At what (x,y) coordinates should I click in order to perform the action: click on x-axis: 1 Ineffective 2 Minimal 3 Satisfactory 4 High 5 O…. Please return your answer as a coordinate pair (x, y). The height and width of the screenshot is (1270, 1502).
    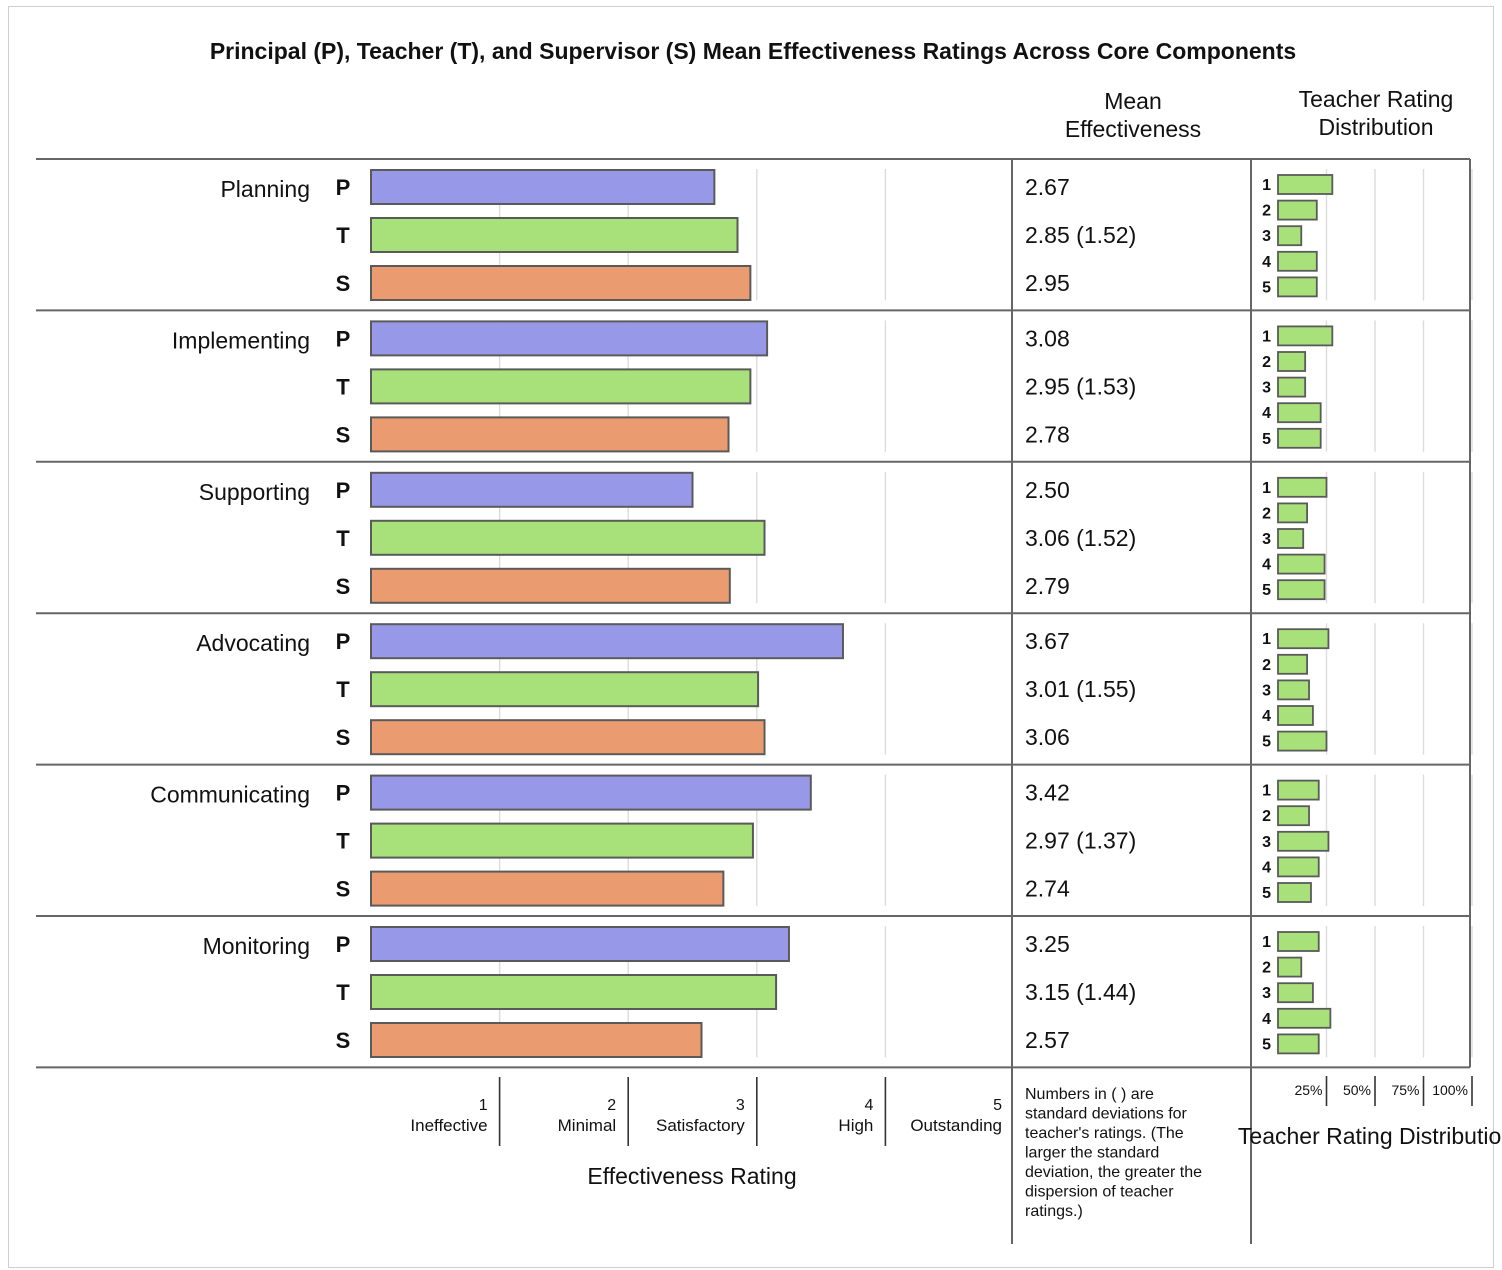
    Looking at the image, I should click on (941, 1111).